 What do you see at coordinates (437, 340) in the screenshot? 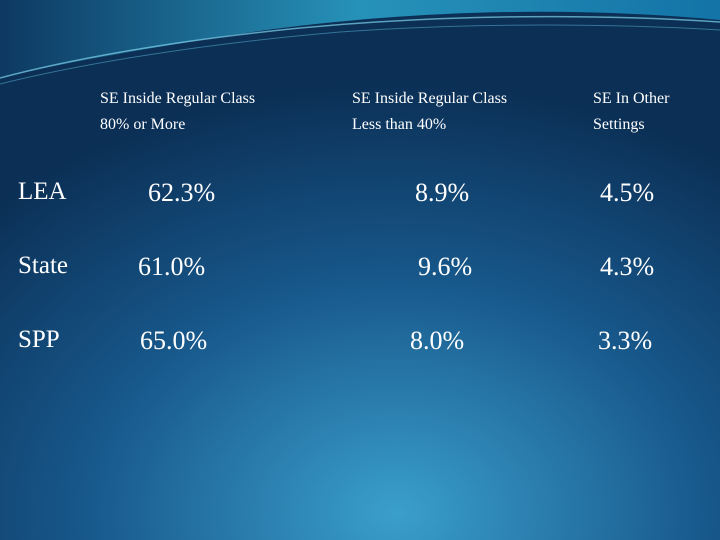
I see `cell: 8.0%` at bounding box center [437, 340].